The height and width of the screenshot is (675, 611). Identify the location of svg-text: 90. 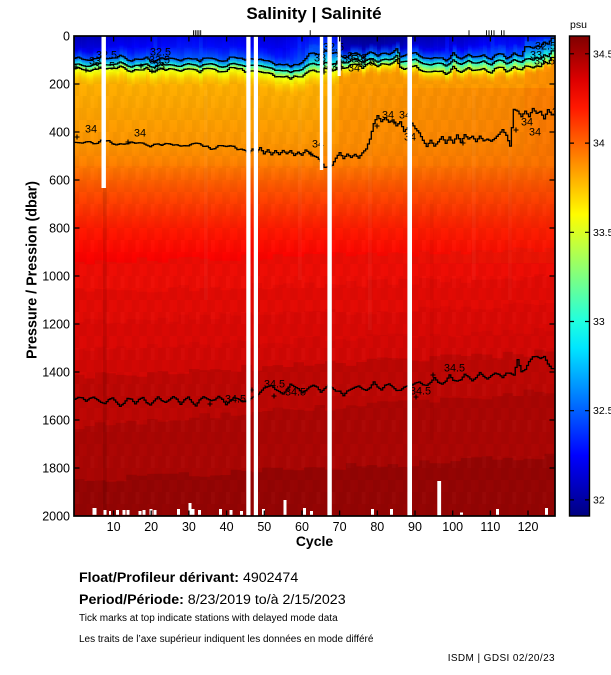
(415, 527).